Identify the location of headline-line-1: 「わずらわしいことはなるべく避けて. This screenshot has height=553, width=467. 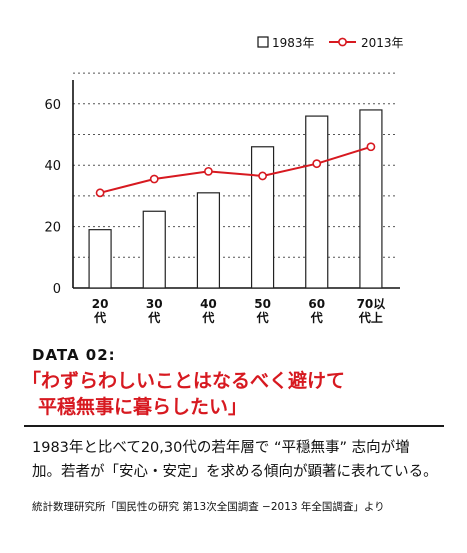
(184, 381).